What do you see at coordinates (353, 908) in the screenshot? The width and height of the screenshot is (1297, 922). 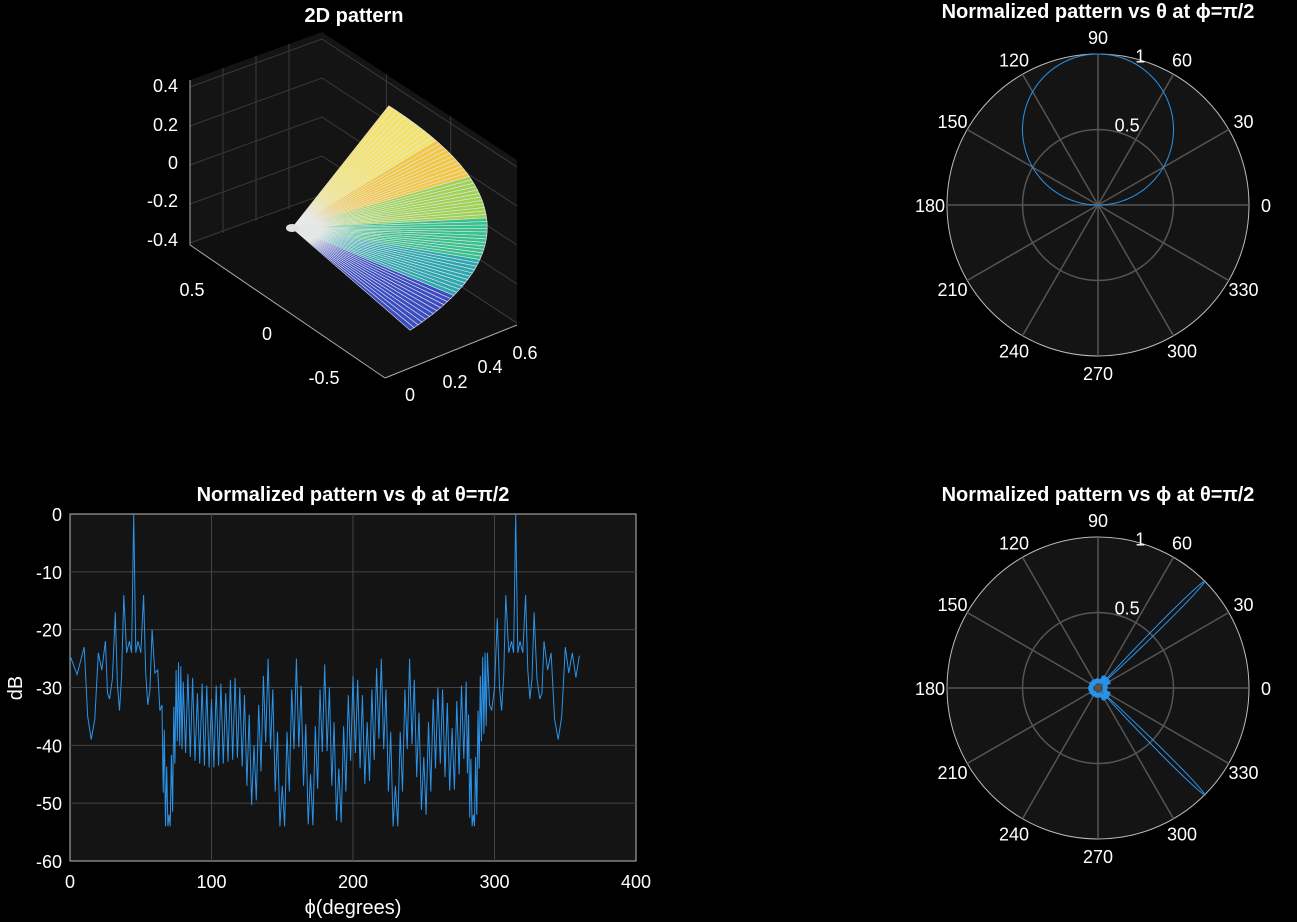 I see `line-plot-xlabel: ϕ(degrees)` at bounding box center [353, 908].